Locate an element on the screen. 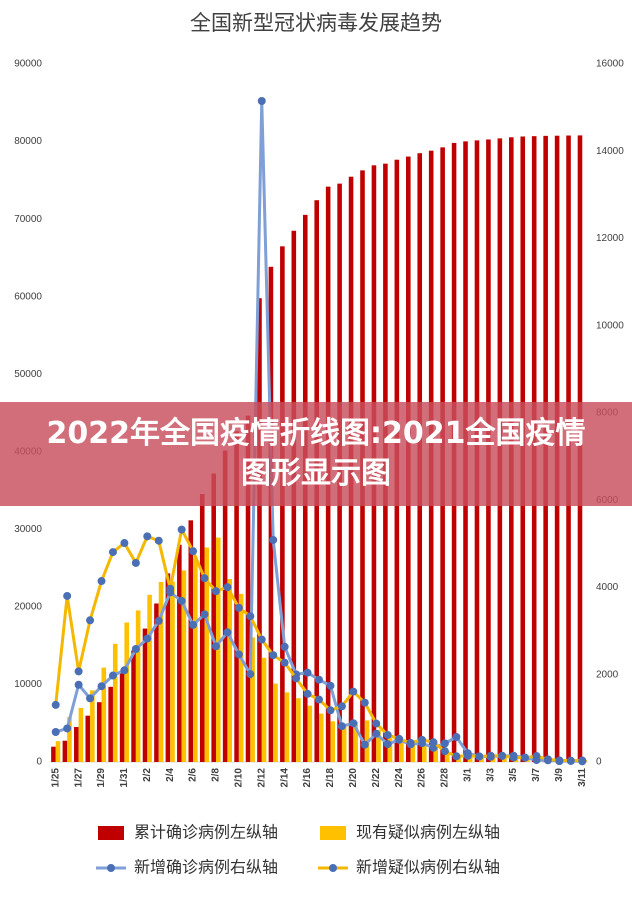  banner: 2022年全国疫情折线图:2021全国疫情图形显示图 is located at coordinates (316, 454).